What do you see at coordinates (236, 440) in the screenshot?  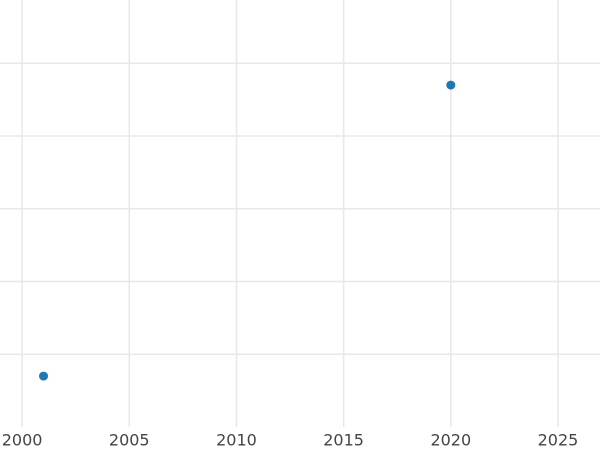 I see `x-tick-label: 2010` at bounding box center [236, 440].